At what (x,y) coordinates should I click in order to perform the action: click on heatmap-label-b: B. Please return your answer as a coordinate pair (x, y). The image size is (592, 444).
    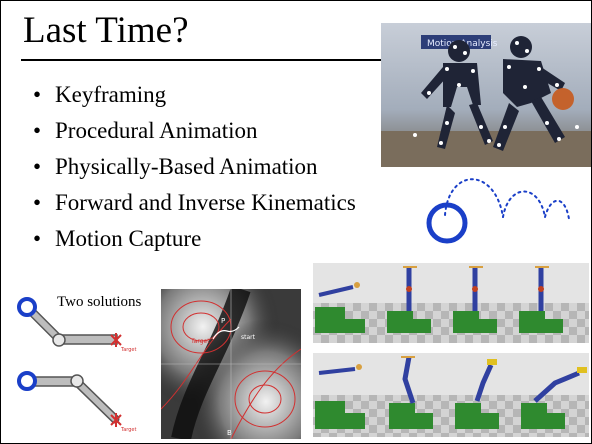
    Looking at the image, I should click on (229, 433).